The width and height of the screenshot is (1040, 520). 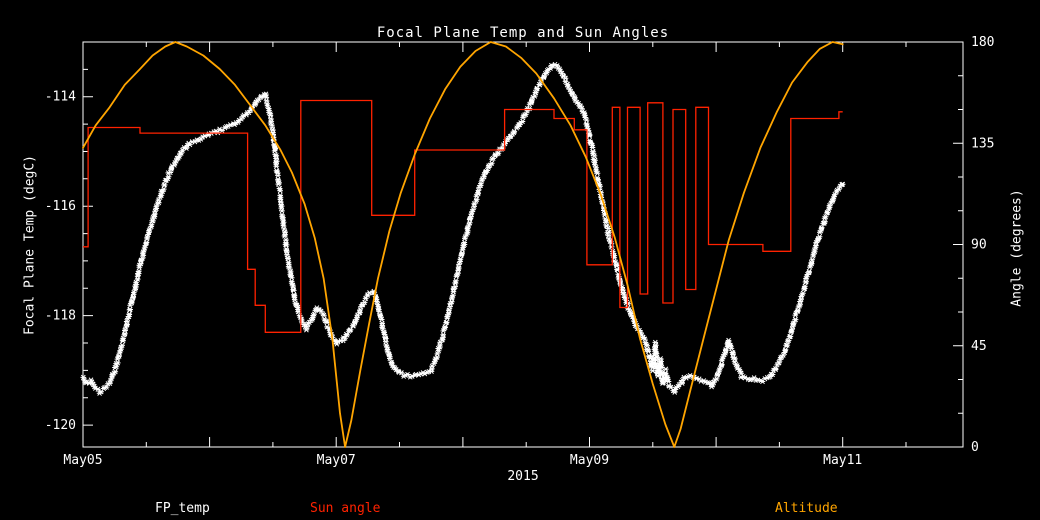 I want to click on y-right-tick-label: 0, so click(x=975, y=447).